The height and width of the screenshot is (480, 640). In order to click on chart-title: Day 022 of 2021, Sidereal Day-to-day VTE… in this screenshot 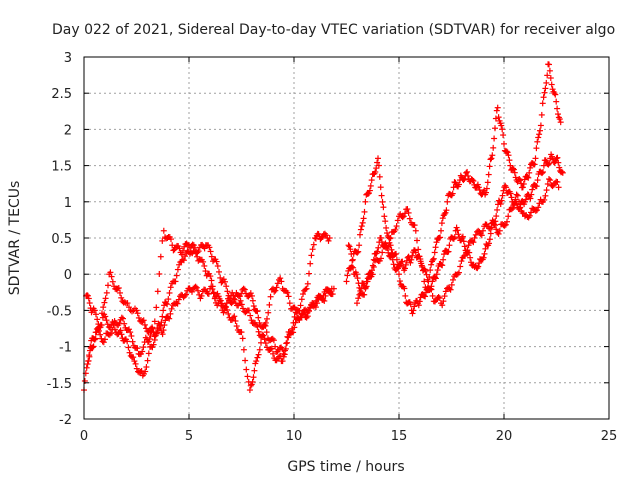, I will do `click(333, 30)`.